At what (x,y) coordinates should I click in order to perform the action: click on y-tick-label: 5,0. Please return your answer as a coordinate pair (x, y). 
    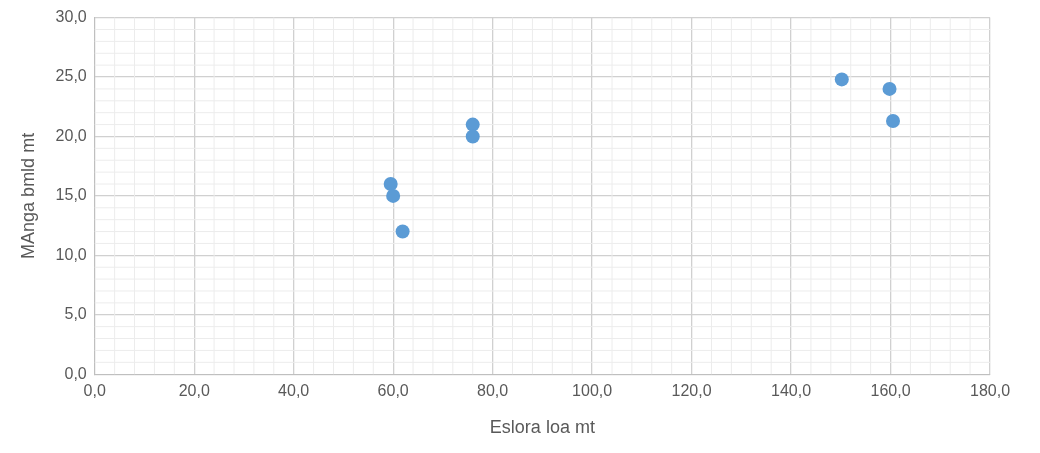
    Looking at the image, I should click on (75, 314).